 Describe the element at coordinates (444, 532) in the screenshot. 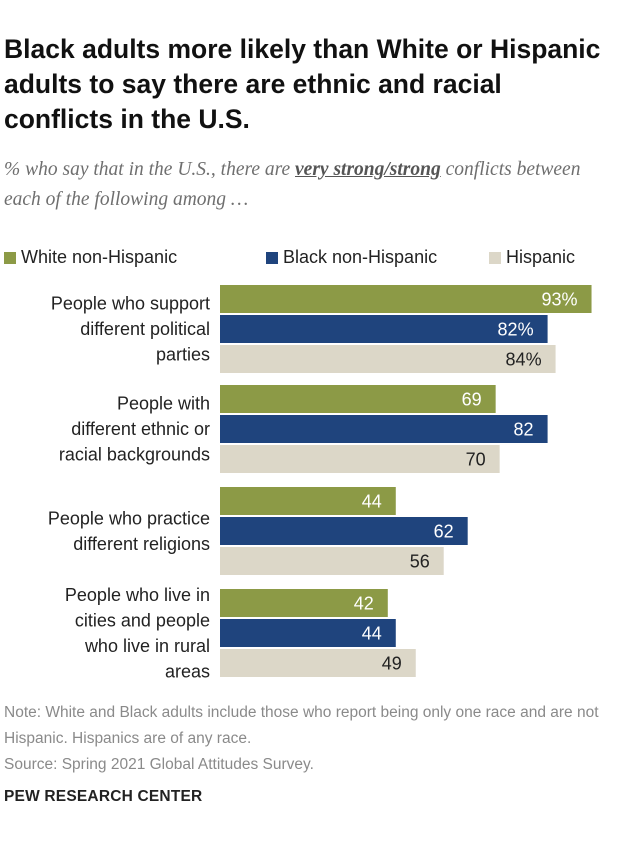

I see `bar-value-label: 62` at that location.